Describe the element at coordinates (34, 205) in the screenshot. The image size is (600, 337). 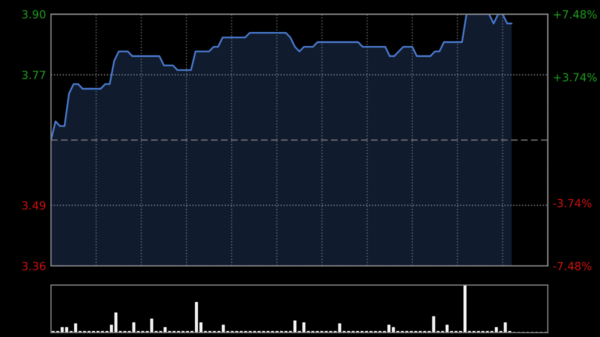
I see `y-tick-label: 3.49` at that location.